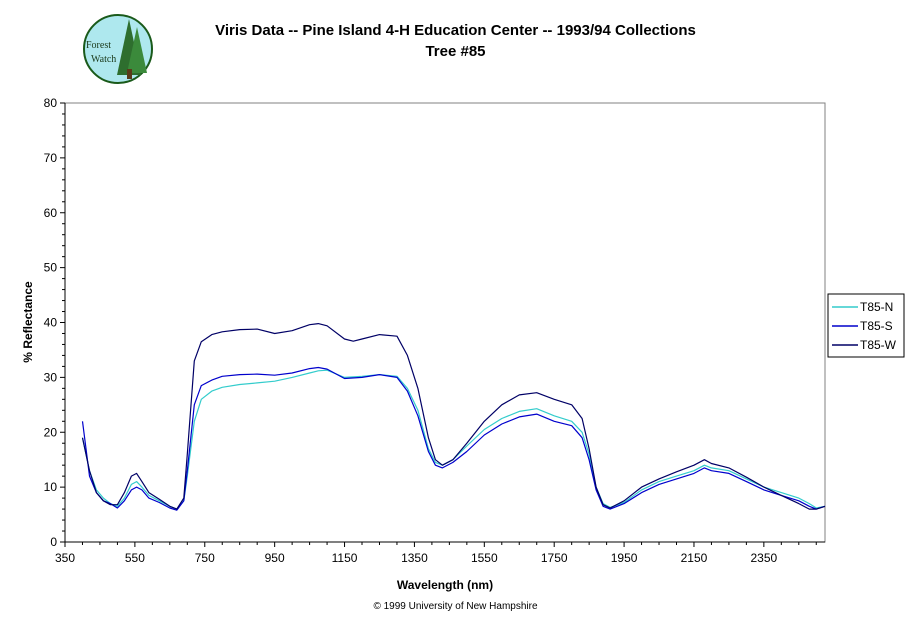 This screenshot has width=911, height=623. Describe the element at coordinates (51, 213) in the screenshot. I see `y-tick-label: 60` at that location.